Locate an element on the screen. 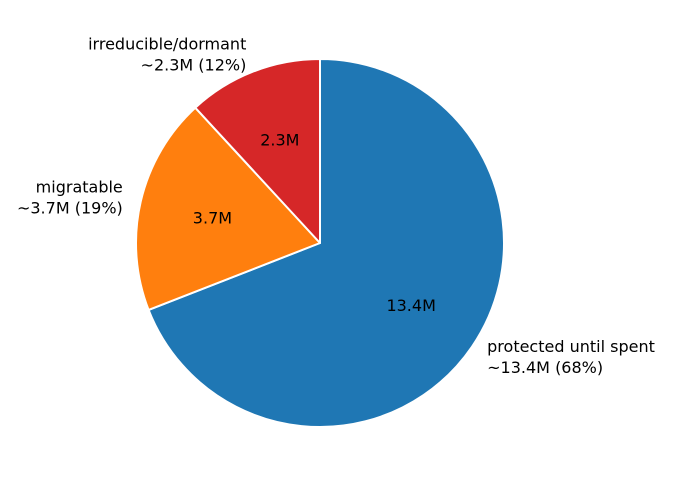  slice-value-label: 13.4M is located at coordinates (410, 305).